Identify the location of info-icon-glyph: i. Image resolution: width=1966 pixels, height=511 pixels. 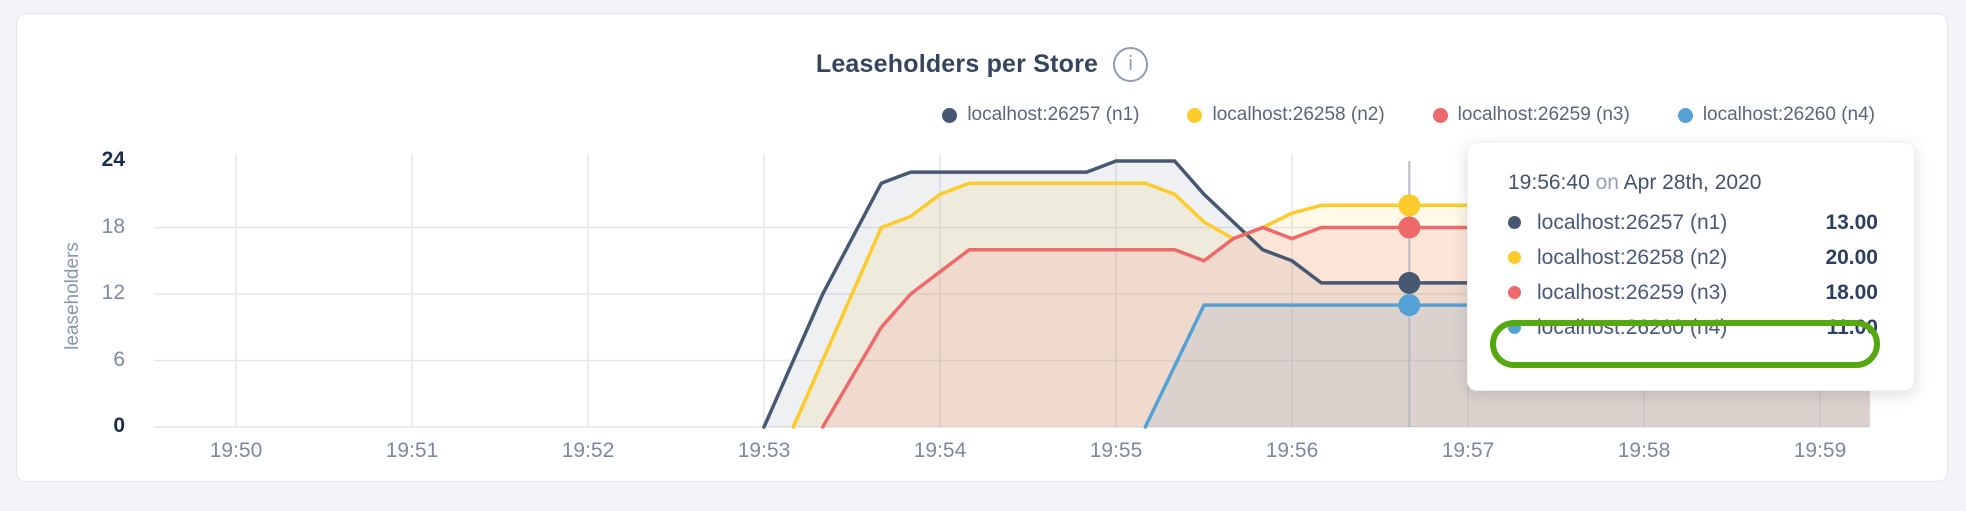
(1130, 64).